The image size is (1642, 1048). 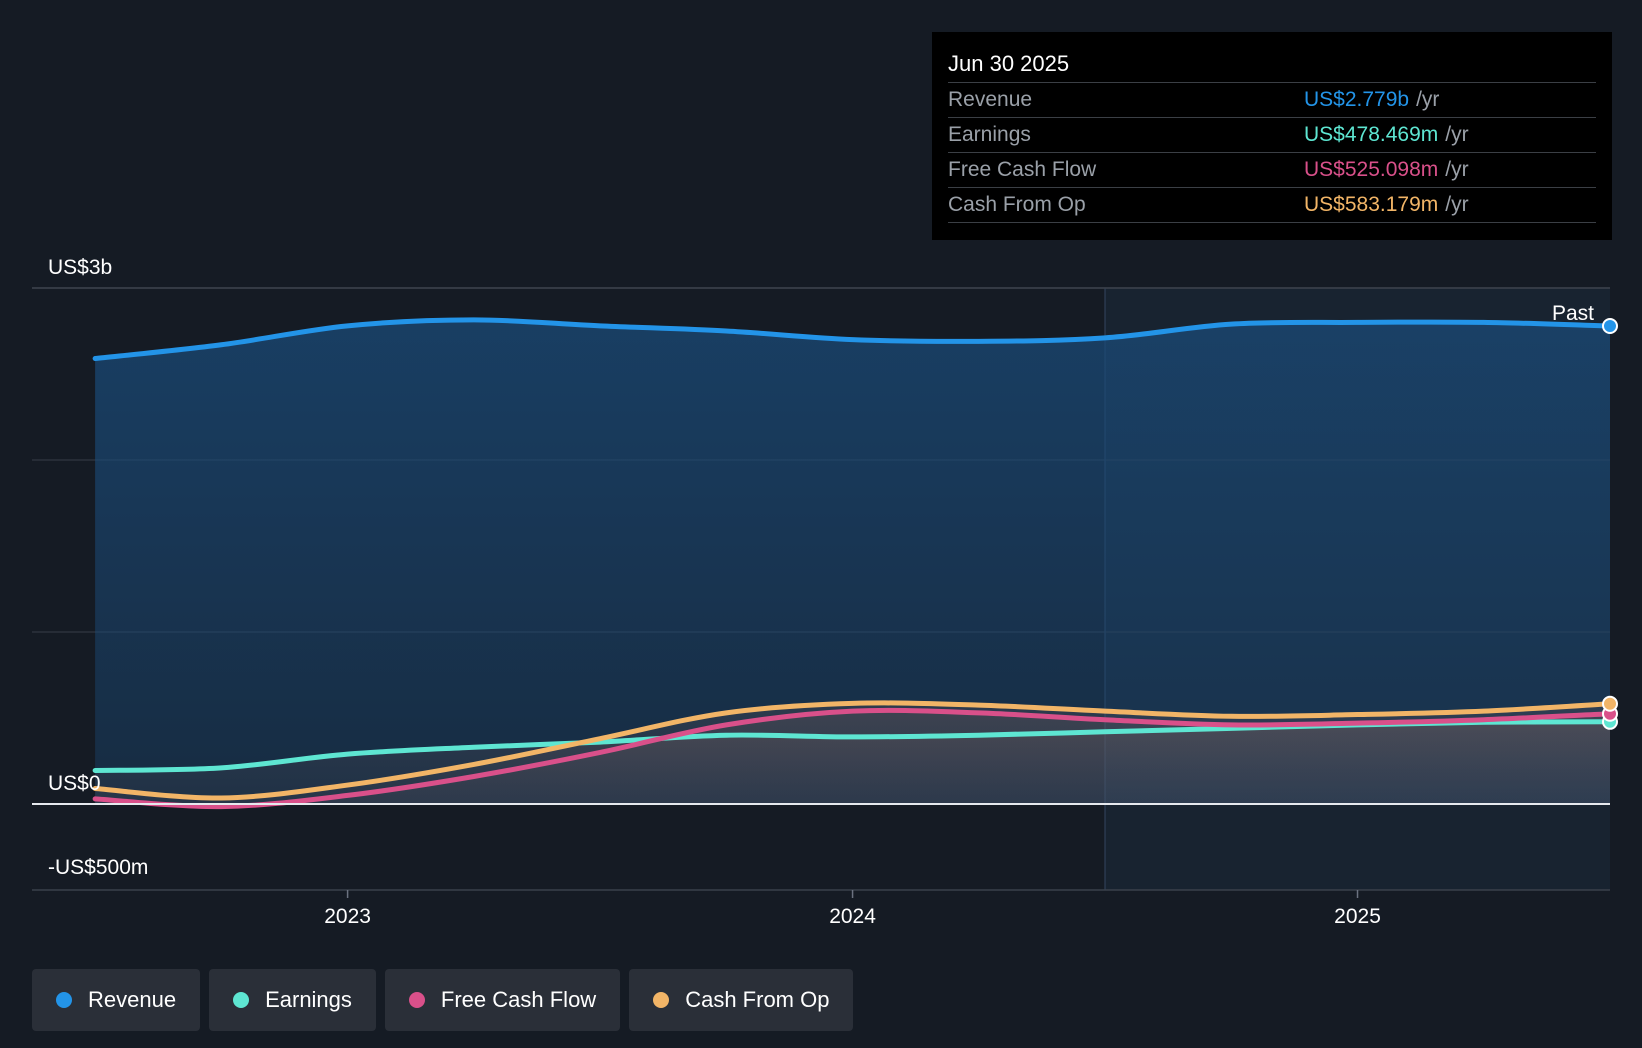 What do you see at coordinates (1371, 134) in the screenshot?
I see `tooltip-value: US$478.469m` at bounding box center [1371, 134].